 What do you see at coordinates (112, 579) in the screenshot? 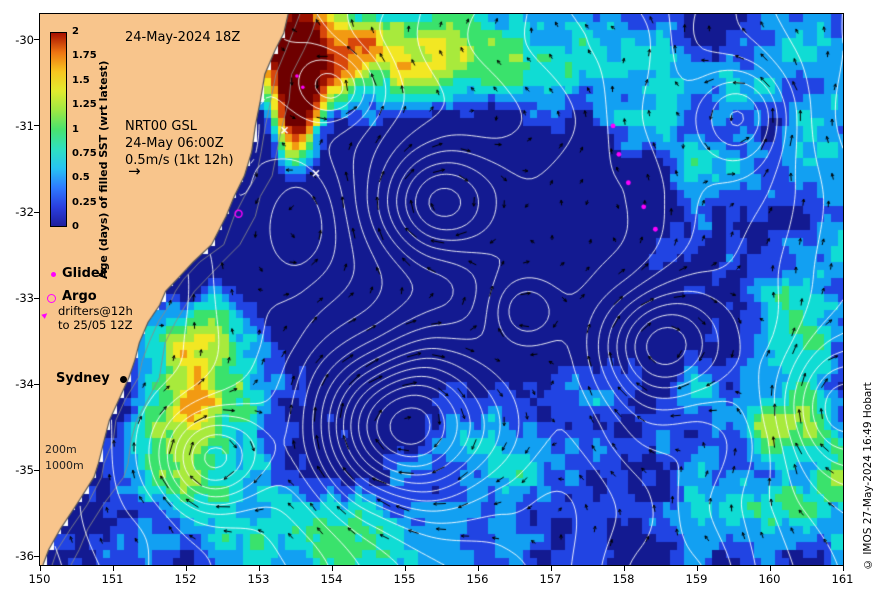
I see `x-tick-label: 151` at bounding box center [112, 579].